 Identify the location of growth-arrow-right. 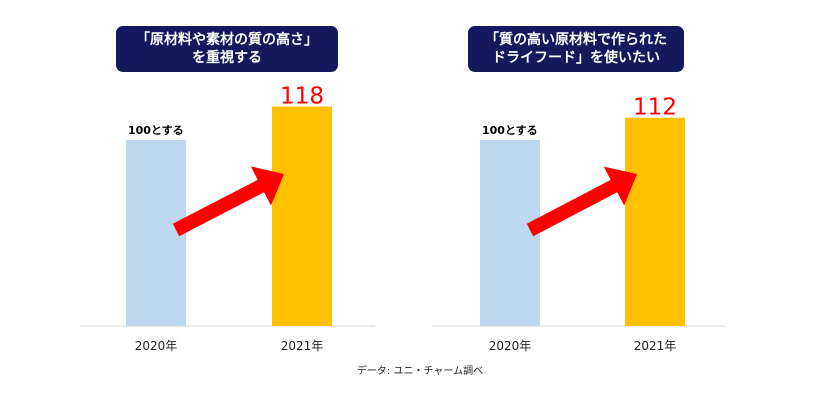
(581, 201).